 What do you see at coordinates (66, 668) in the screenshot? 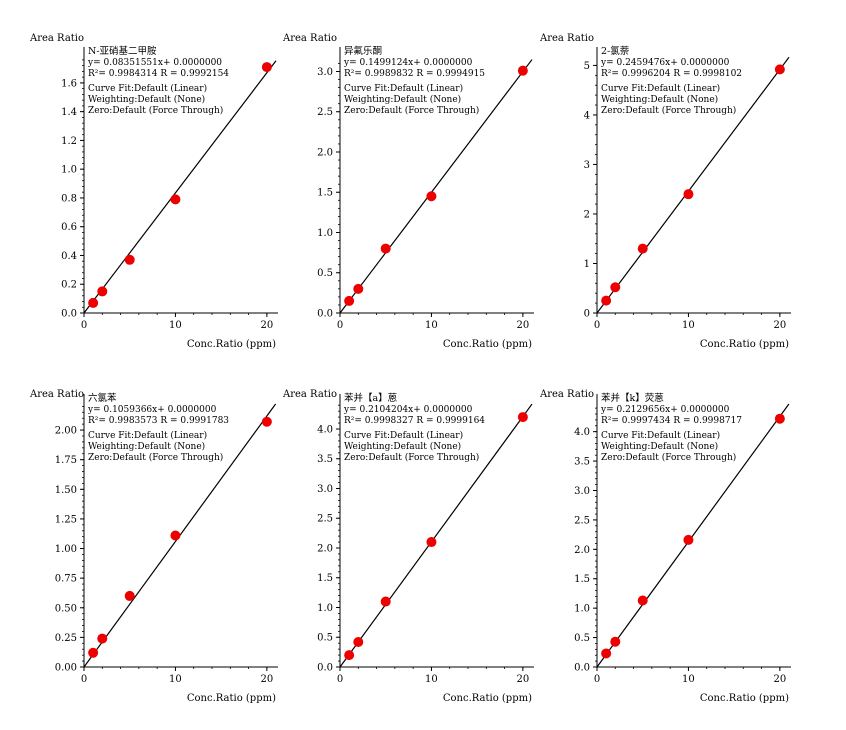
I see `y-tick-label: 0.00` at bounding box center [66, 668].